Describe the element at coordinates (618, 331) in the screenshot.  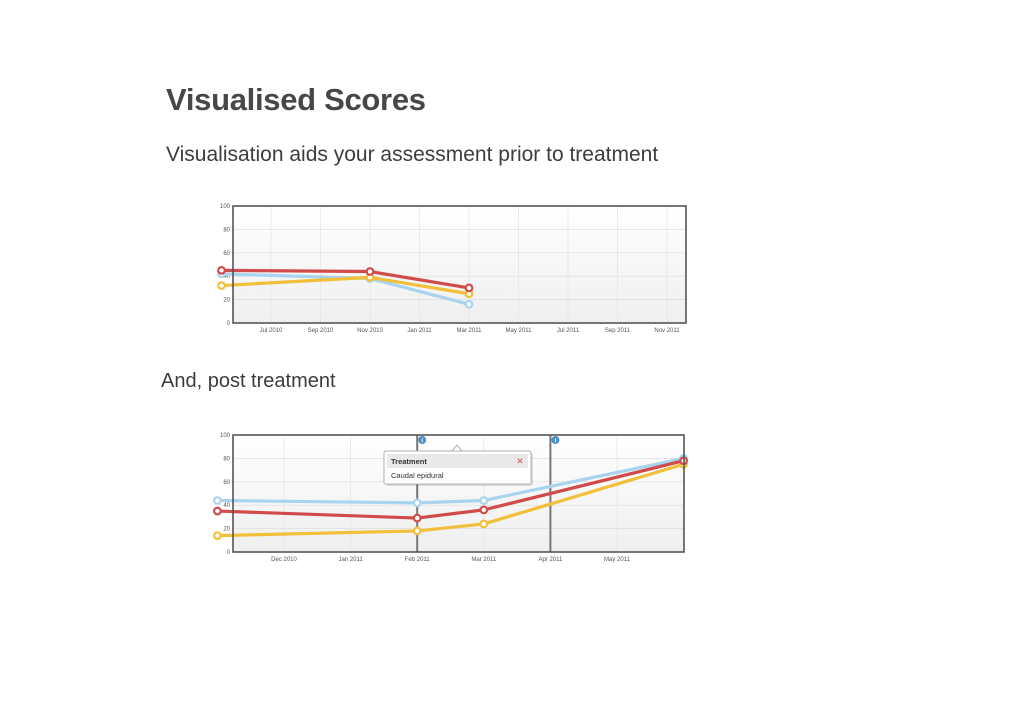
I see `x-tick-label: Sep 2011` at that location.